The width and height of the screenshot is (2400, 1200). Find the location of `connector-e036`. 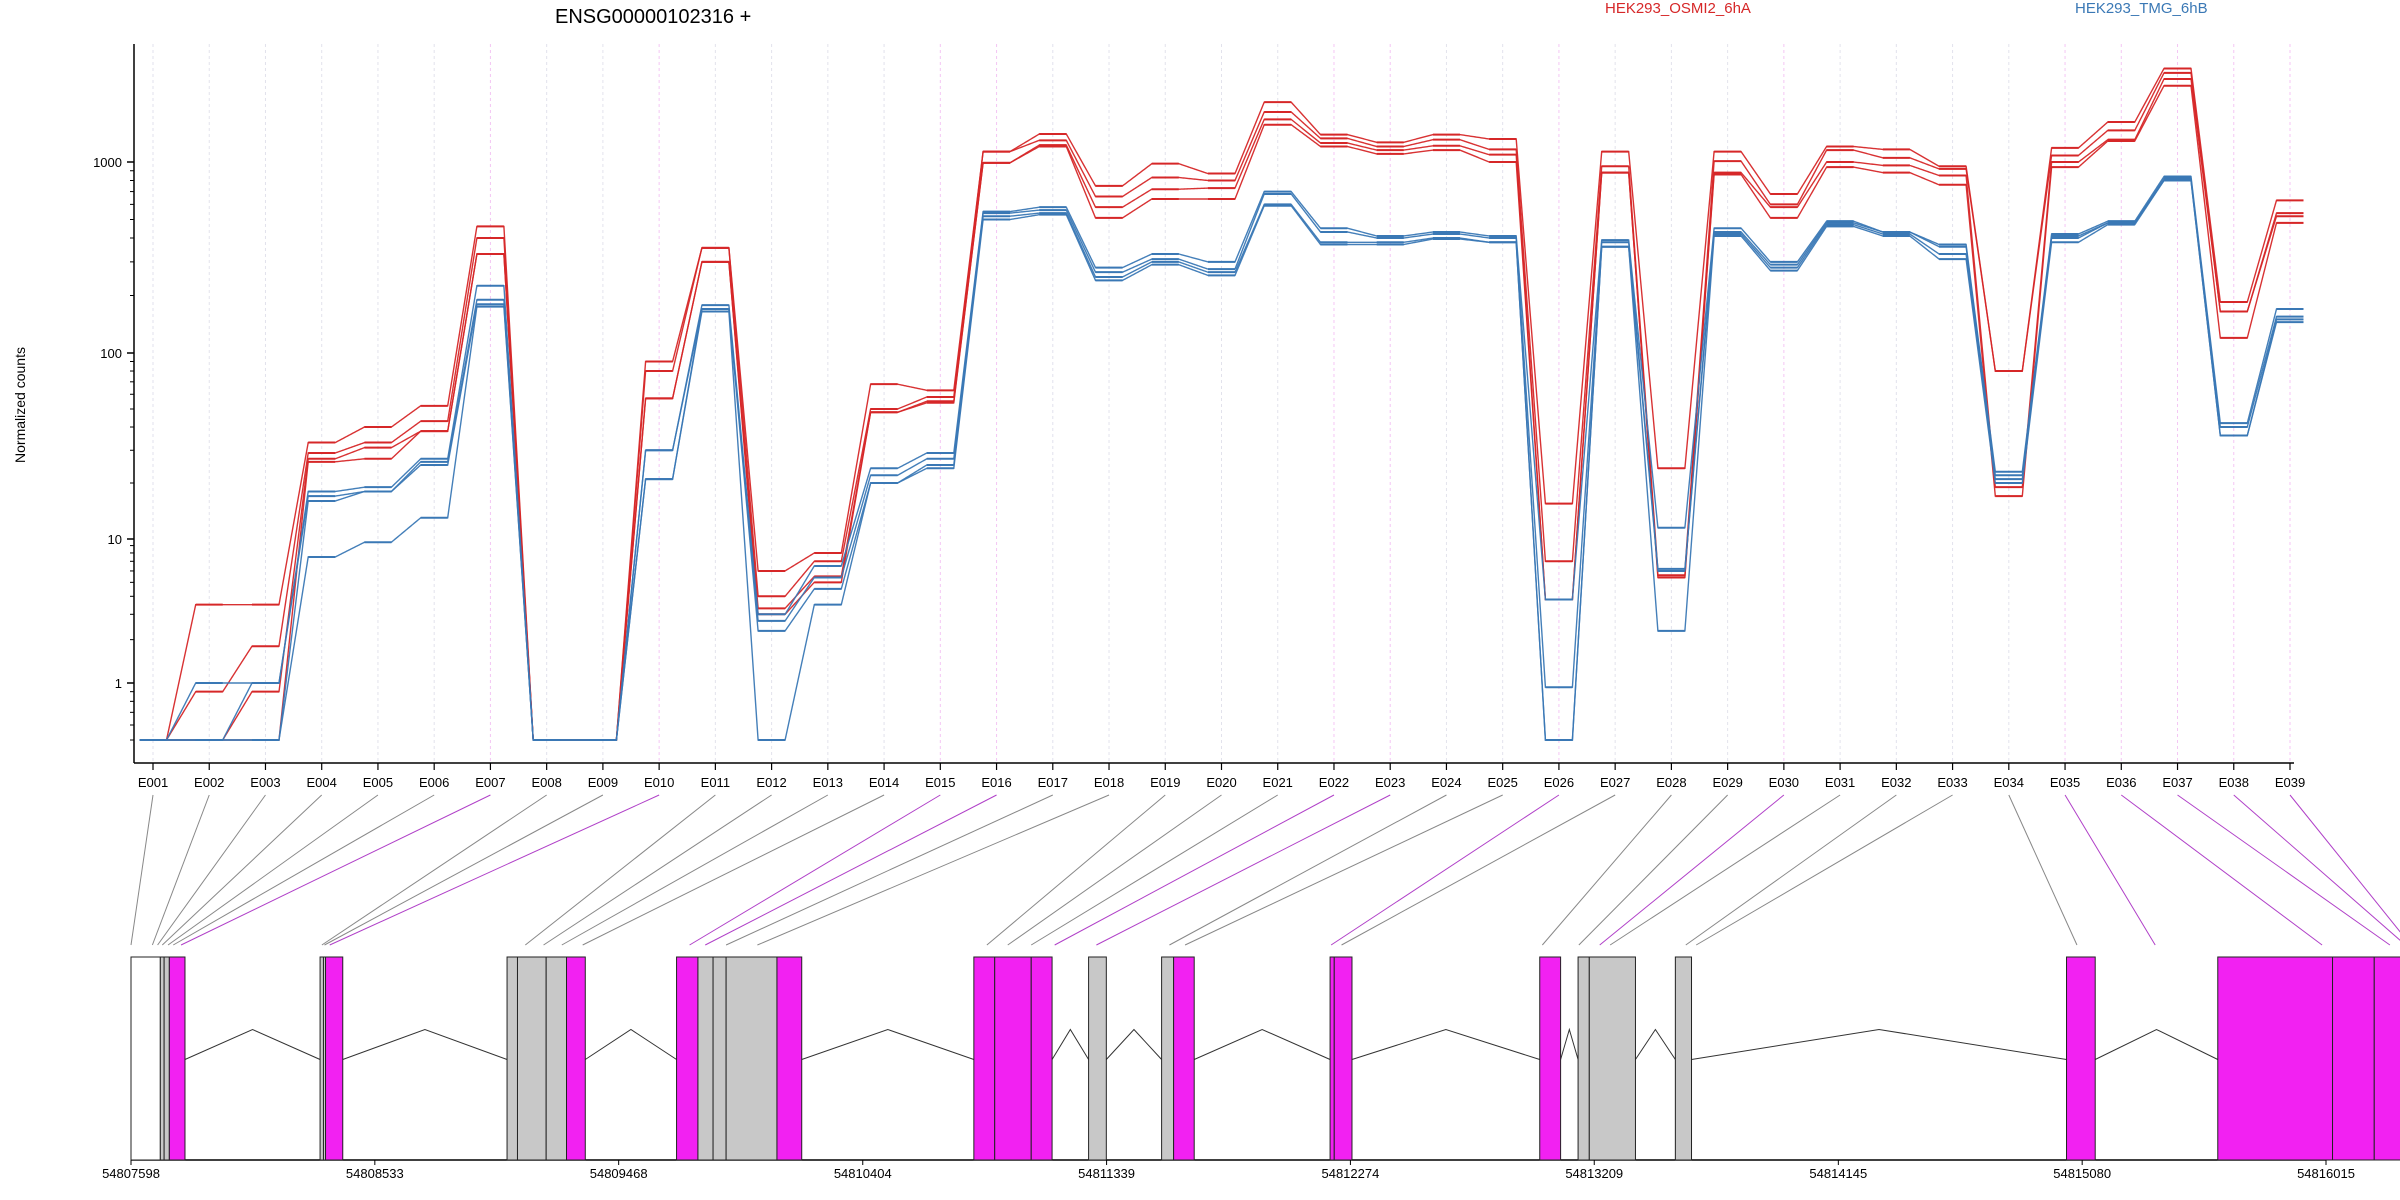

connector-e036 is located at coordinates (2221, 870).